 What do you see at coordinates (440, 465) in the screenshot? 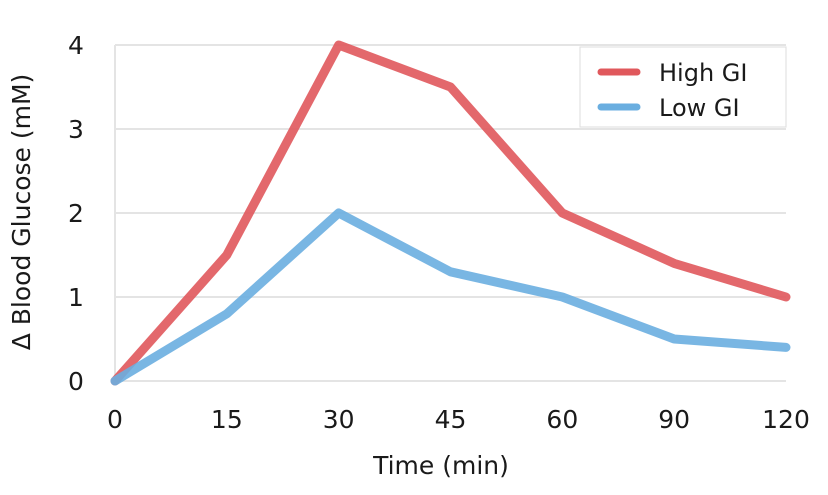
I see `x-axis-title: Time (min)` at bounding box center [440, 465].